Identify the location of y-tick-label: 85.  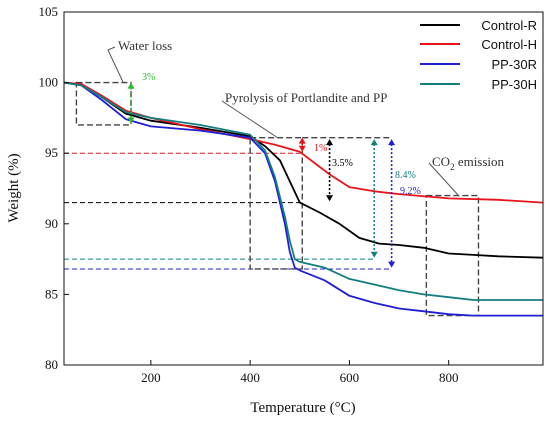
(51, 293).